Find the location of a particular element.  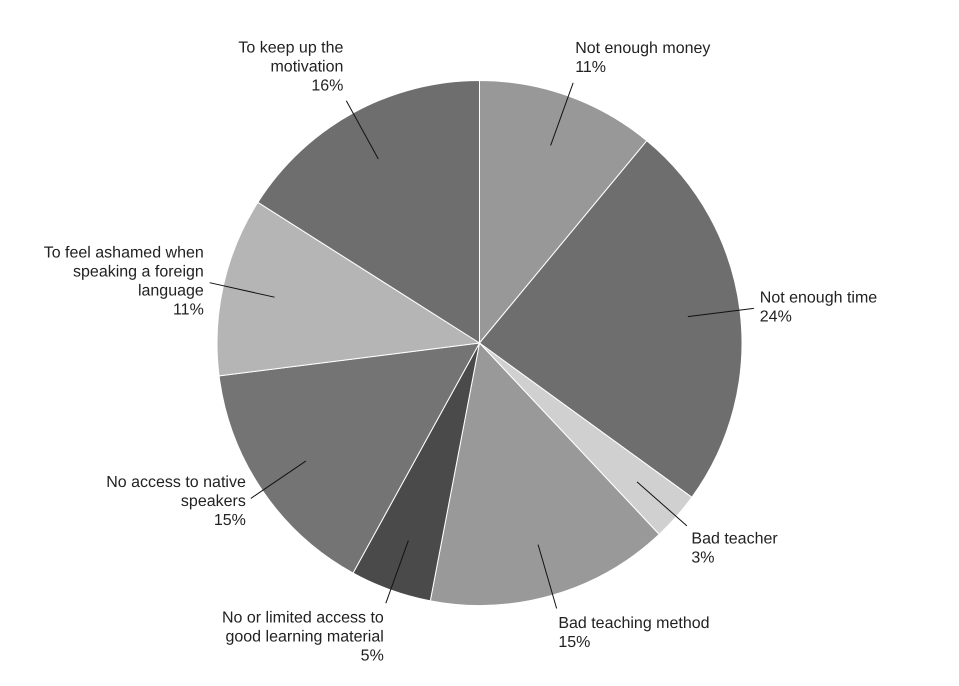

slice-label: No or limited access to good learning material is located at coordinates (303, 628).